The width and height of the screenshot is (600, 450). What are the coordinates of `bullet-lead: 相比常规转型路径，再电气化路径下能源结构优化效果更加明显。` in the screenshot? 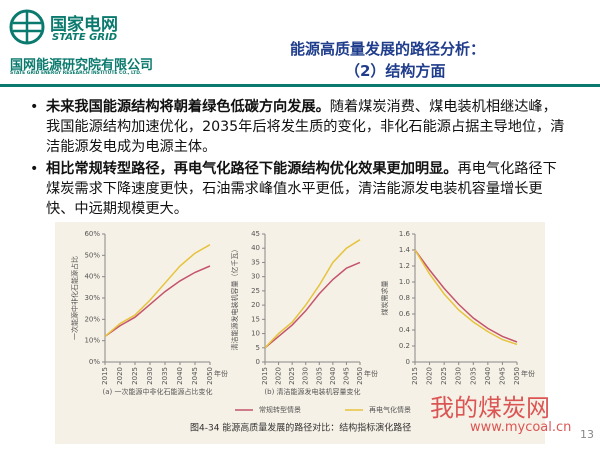 It's located at (252, 169).